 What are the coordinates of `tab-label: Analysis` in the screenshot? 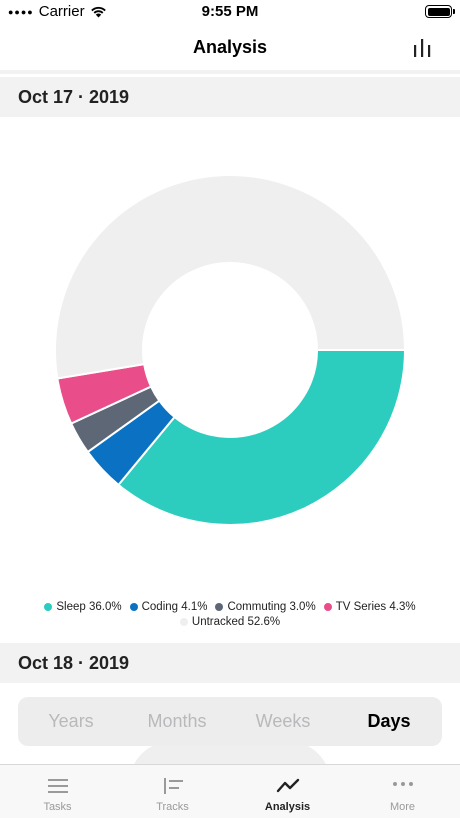 It's located at (287, 807).